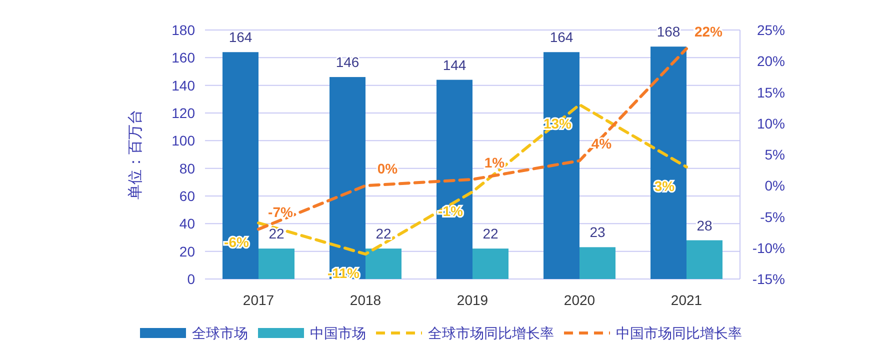 The height and width of the screenshot is (350, 887). Describe the element at coordinates (557, 124) in the screenshot. I see `data-label: 13%` at that location.